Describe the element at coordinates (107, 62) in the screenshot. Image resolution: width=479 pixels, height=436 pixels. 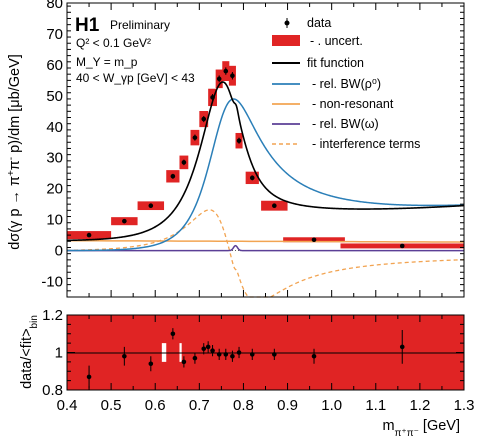
I see `condition-my: M_Y = m_p` at that location.